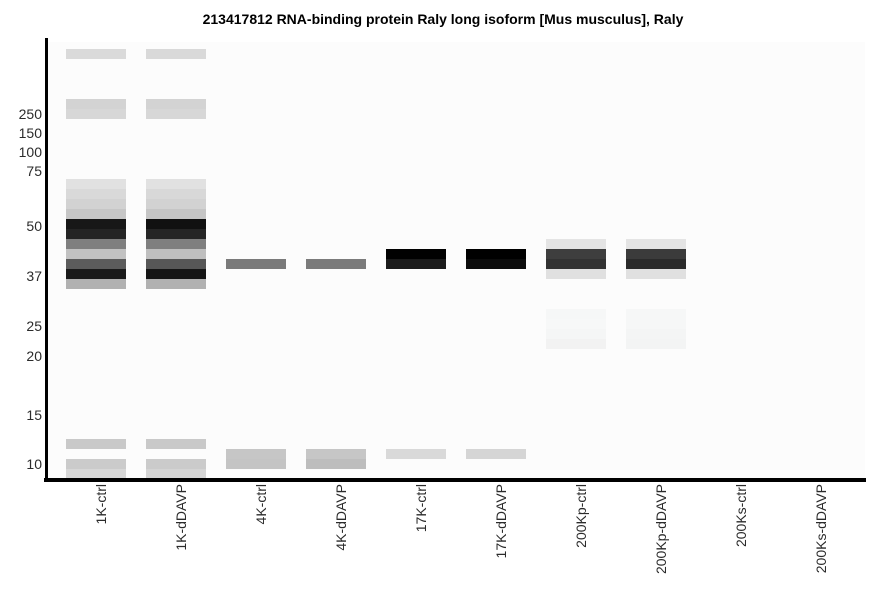  I want to click on lane-label: 200Ks-dDAVP, so click(849, 528).